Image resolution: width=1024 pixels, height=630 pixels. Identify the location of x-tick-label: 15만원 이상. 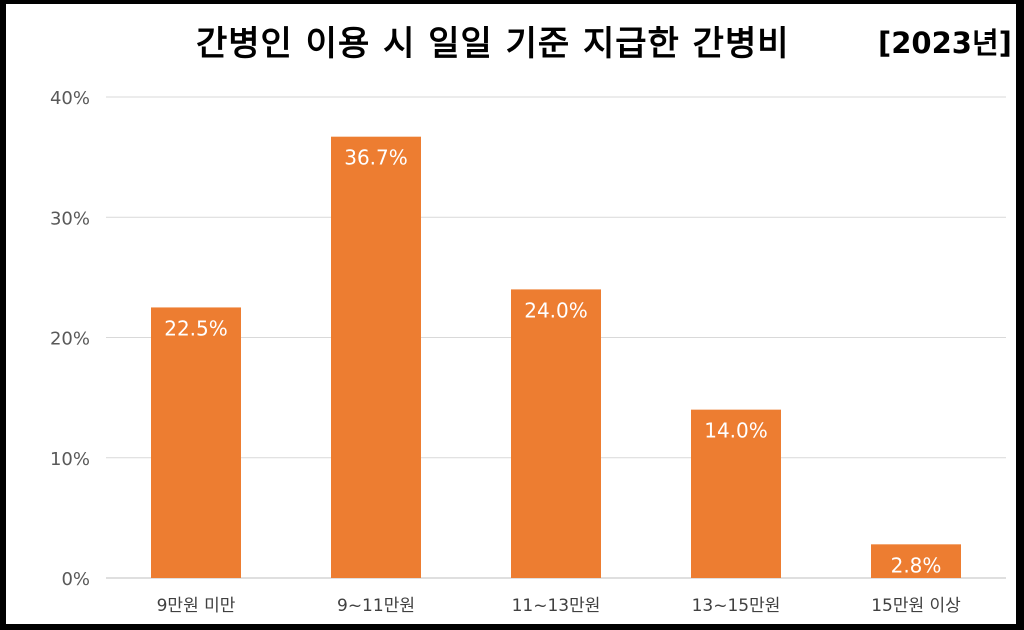
(916, 606).